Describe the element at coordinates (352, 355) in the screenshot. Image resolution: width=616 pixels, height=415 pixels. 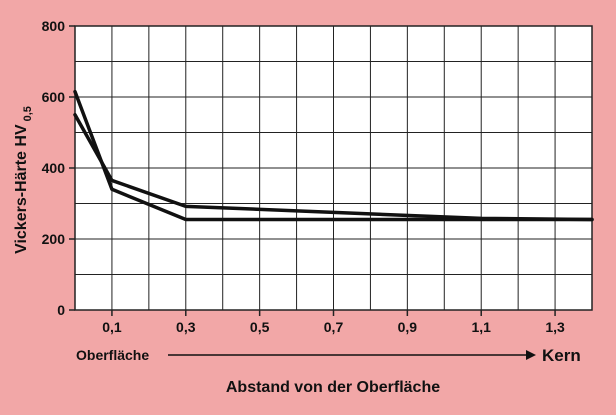
I see `direction-arrow` at that location.